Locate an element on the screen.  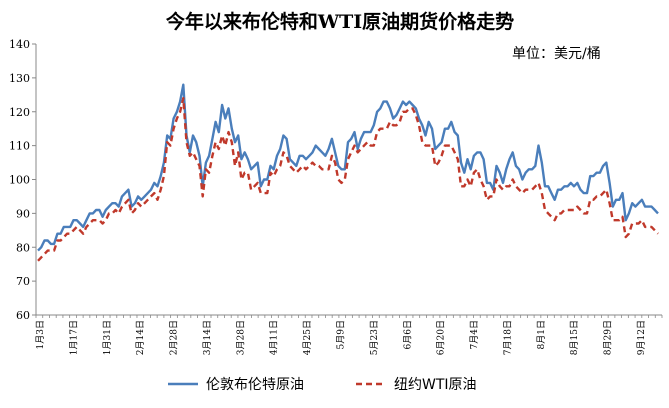
x-tick-label: 7月18日 is located at coordinates (507, 337).